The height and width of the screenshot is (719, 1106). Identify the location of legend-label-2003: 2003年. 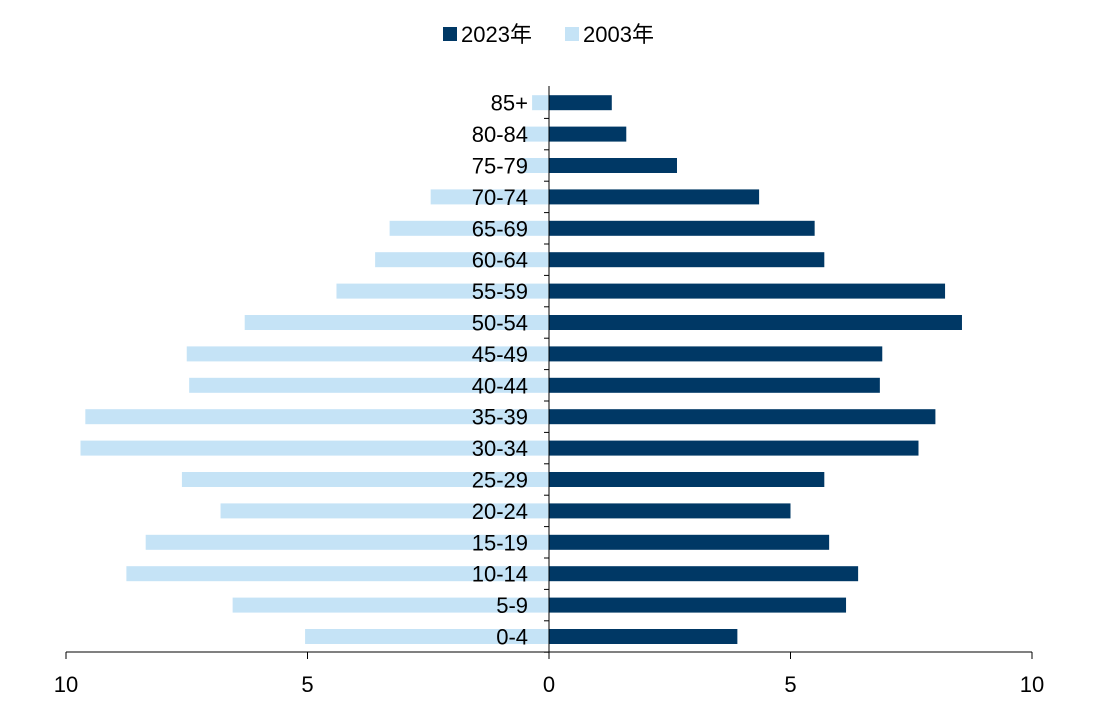
(618, 34).